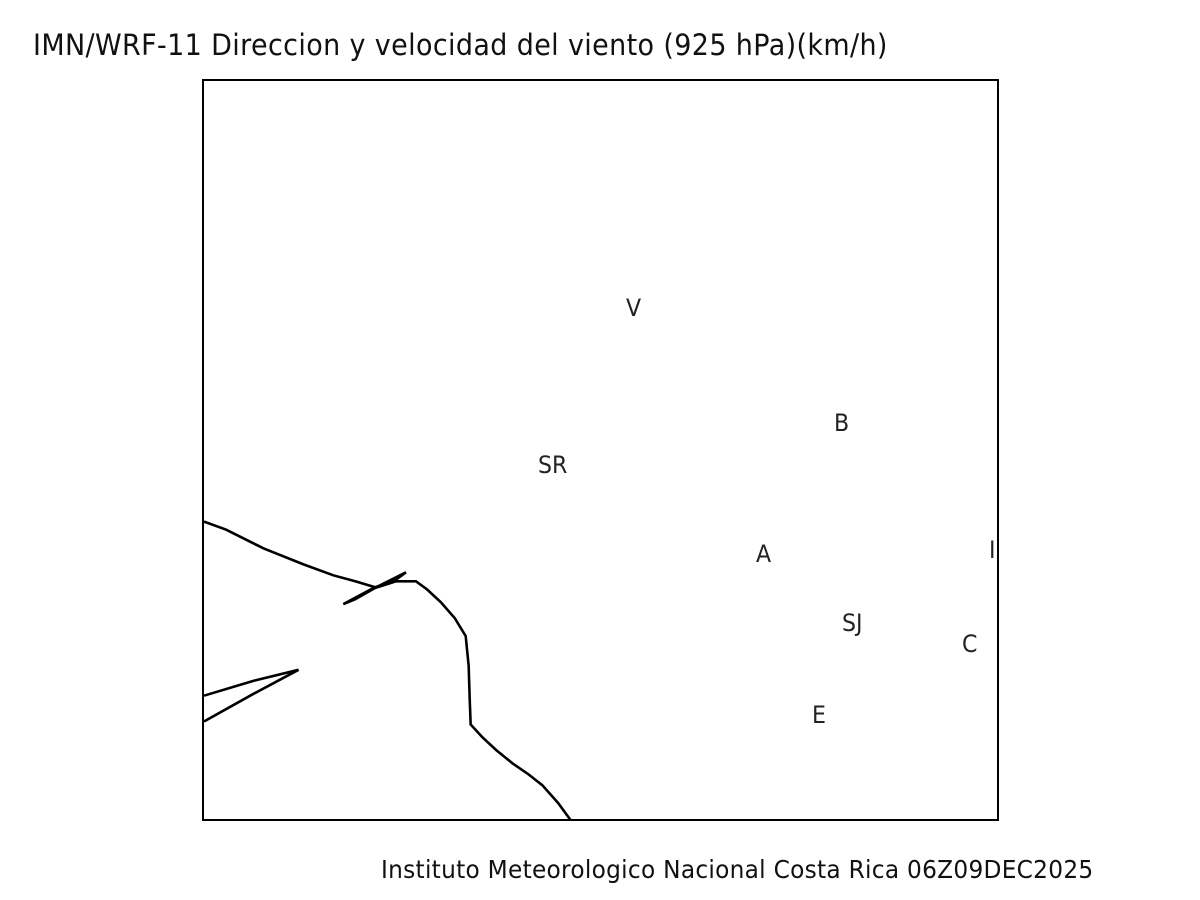 The image size is (1200, 900). What do you see at coordinates (992, 550) in the screenshot?
I see `station-label-i: I` at bounding box center [992, 550].